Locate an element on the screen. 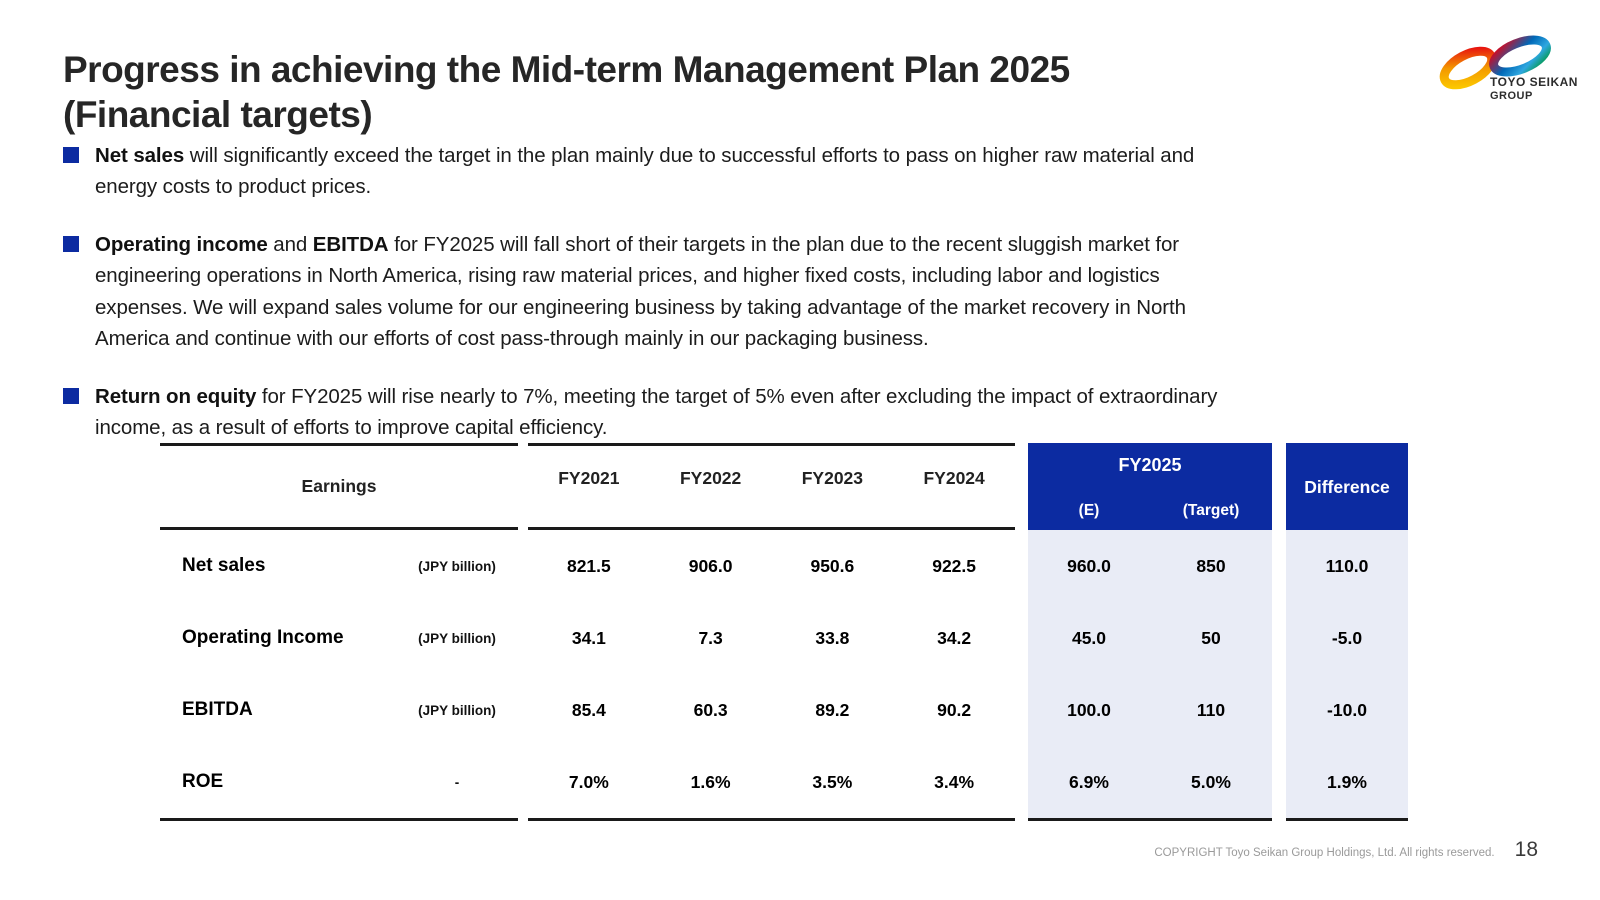 The height and width of the screenshot is (900, 1600). value-cell: 60.3 is located at coordinates (710, 709).